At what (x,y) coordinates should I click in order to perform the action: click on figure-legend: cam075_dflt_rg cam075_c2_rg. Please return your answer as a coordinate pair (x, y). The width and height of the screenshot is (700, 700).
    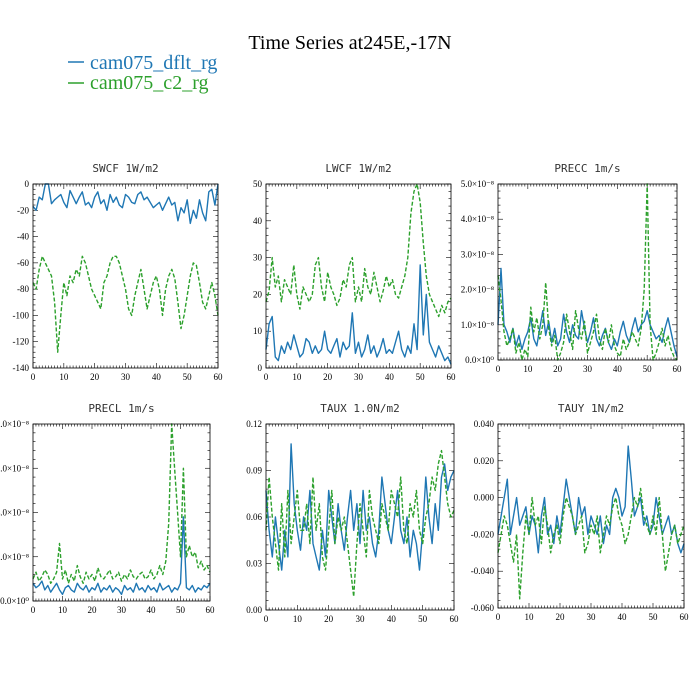
    Looking at the image, I should click on (142, 73).